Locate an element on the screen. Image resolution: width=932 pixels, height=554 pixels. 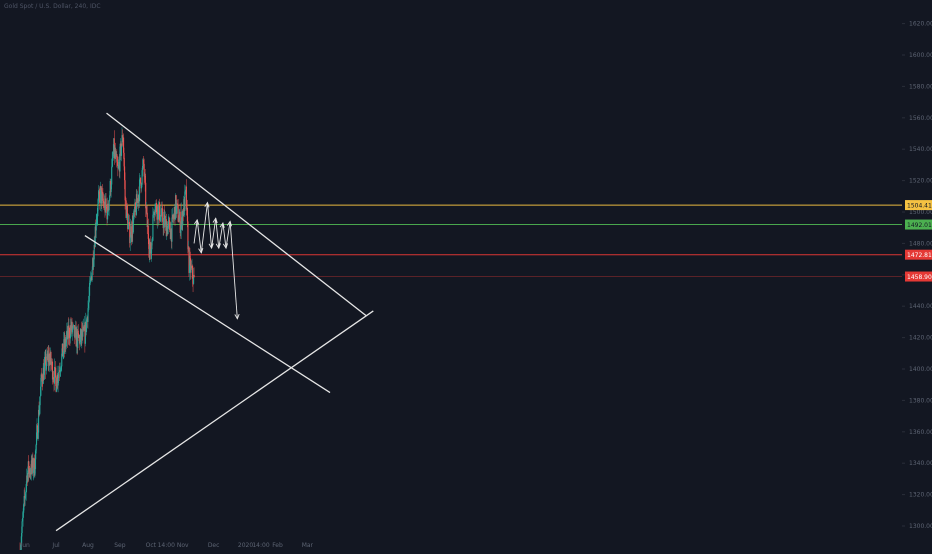
y-tick-label: 1320.00 is located at coordinates (920, 495).